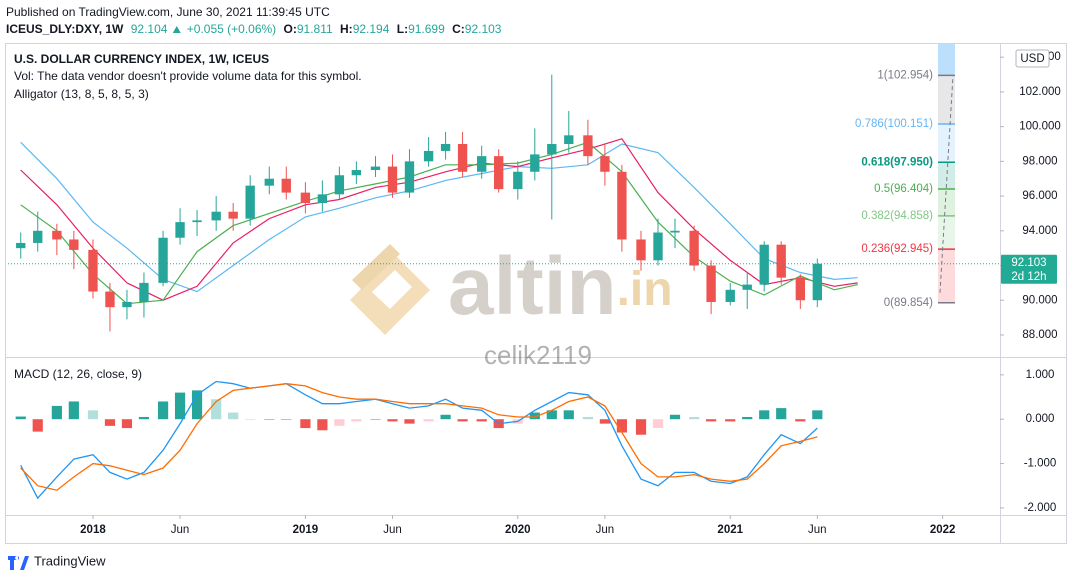 The height and width of the screenshot is (580, 1073). I want to click on watermark-logo, so click(390, 295).